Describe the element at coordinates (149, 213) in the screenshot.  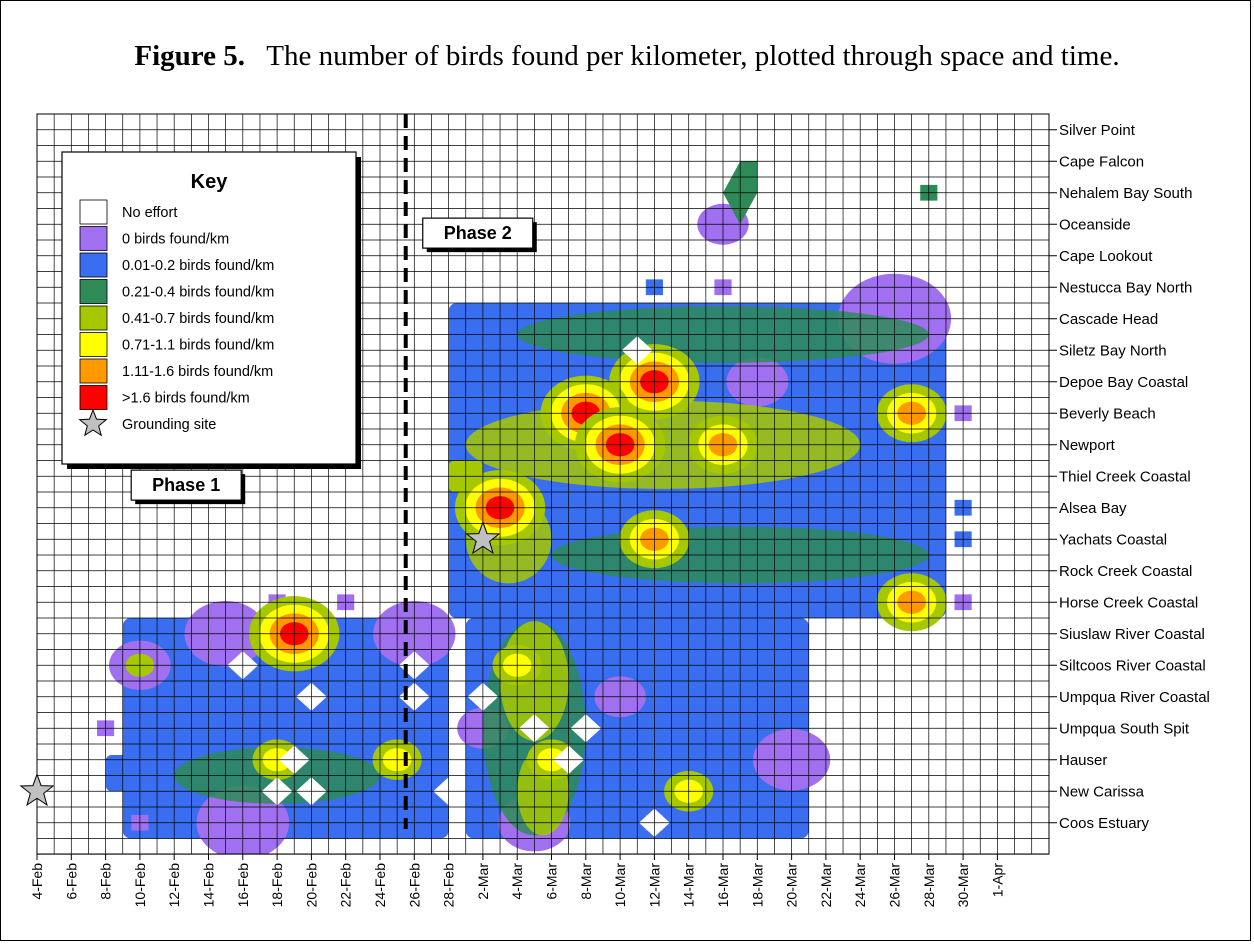
I see `legend-label: No effort` at that location.